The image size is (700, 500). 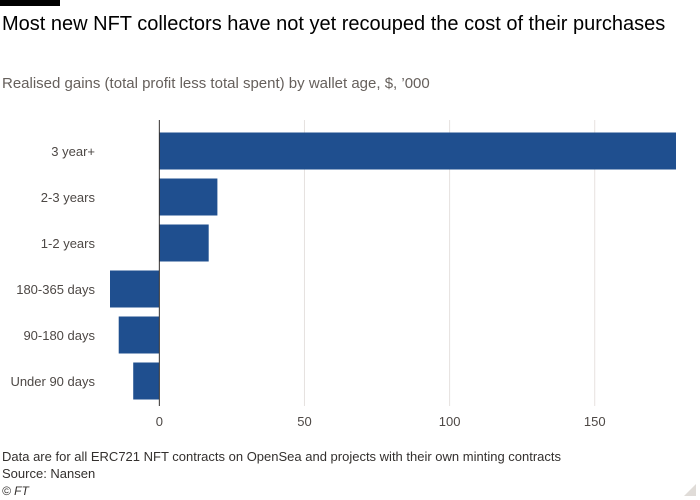 I want to click on x-tick-label: 150, so click(x=595, y=421).